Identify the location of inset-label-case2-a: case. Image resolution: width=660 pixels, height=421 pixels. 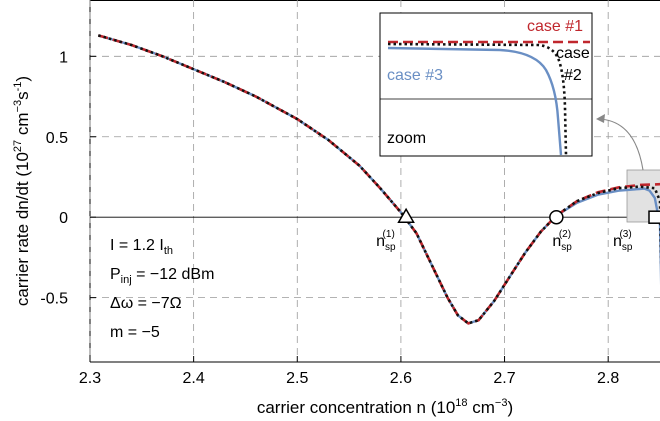
(573, 53).